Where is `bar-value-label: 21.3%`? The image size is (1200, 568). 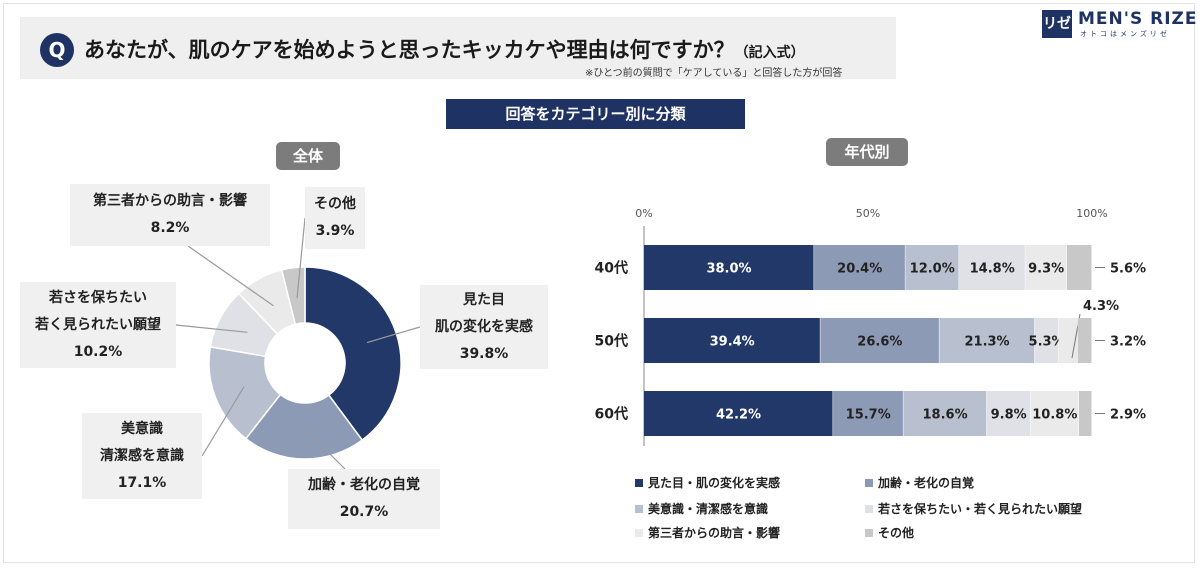
bar-value-label: 21.3% is located at coordinates (986, 342).